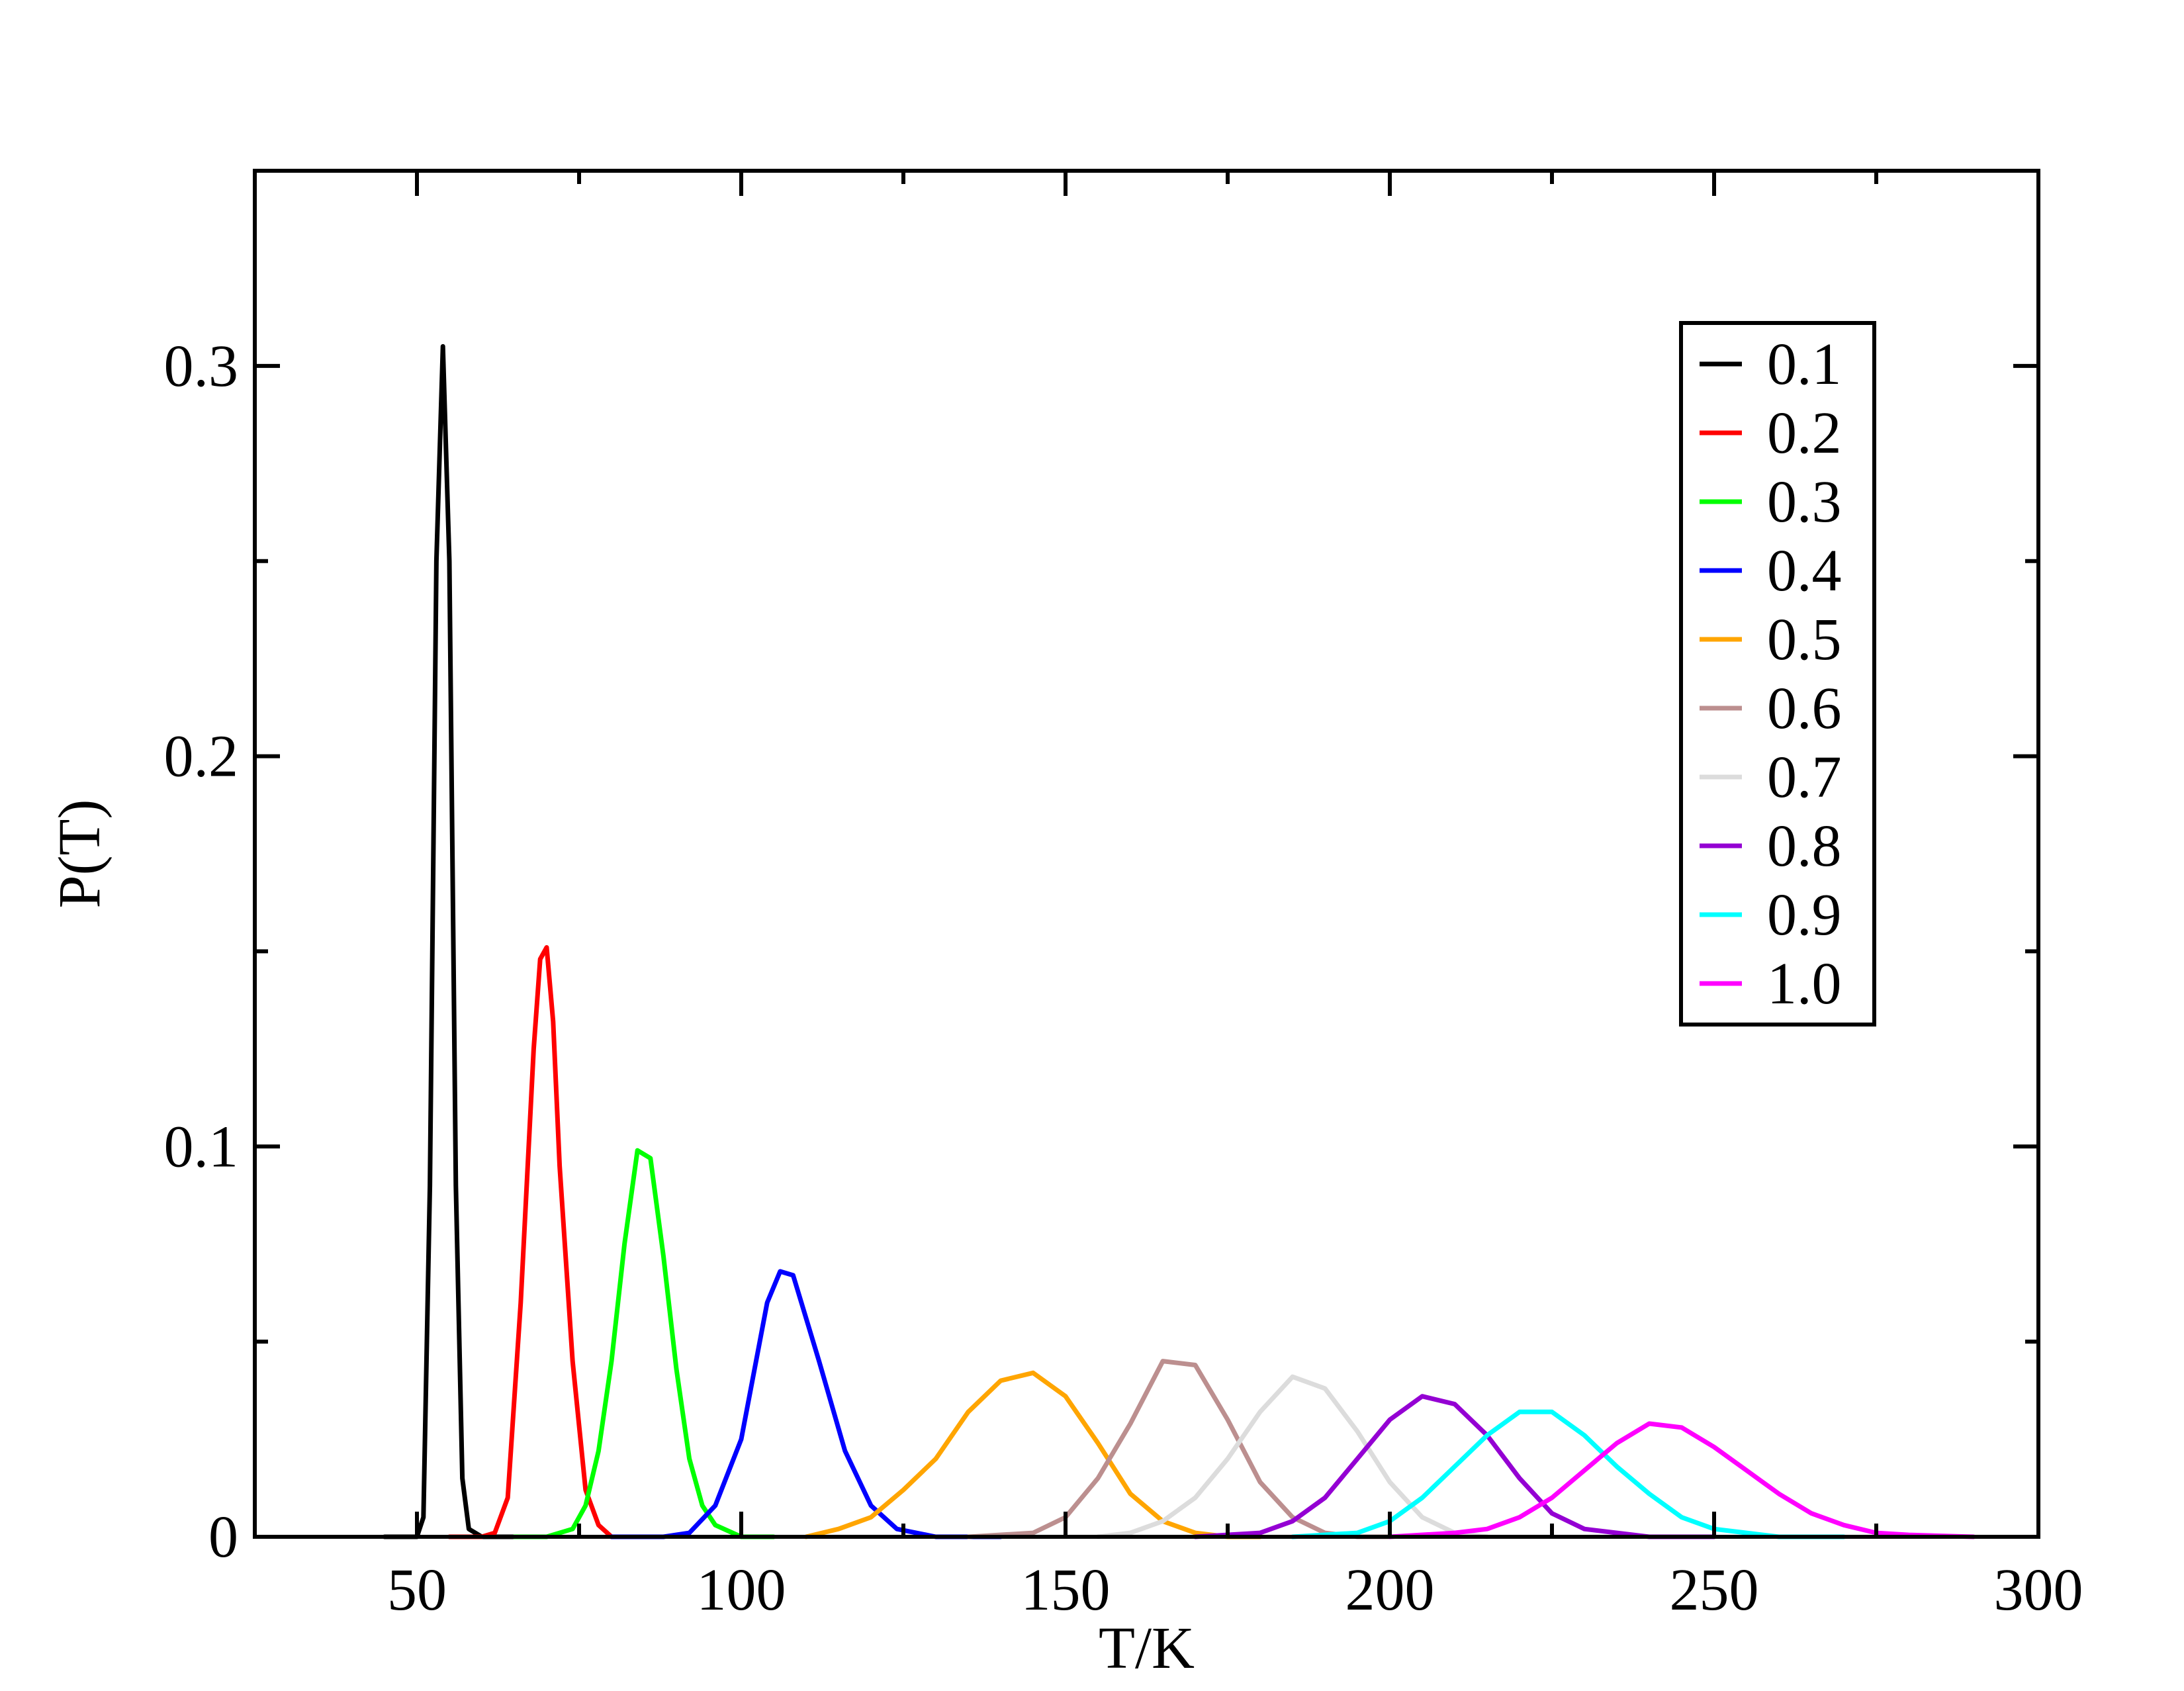 The image size is (2184, 1691). I want to click on series-line-0.7, so click(1292, 1456).